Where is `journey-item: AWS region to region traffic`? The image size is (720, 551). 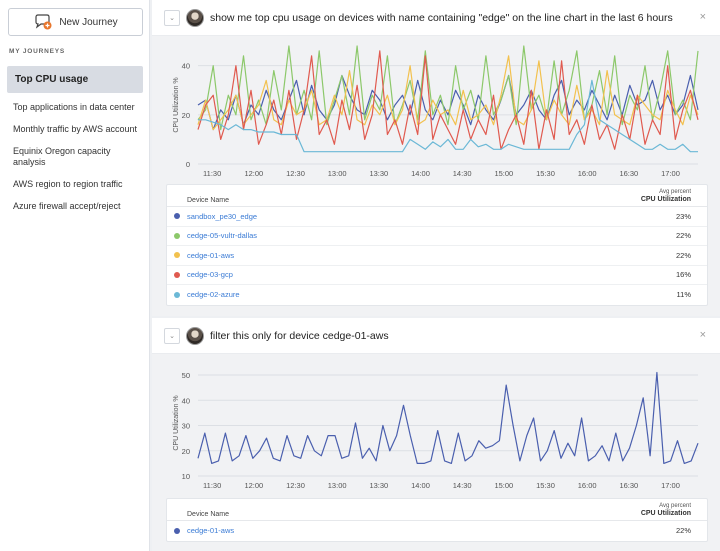 journey-item: AWS region to region traffic is located at coordinates (68, 184).